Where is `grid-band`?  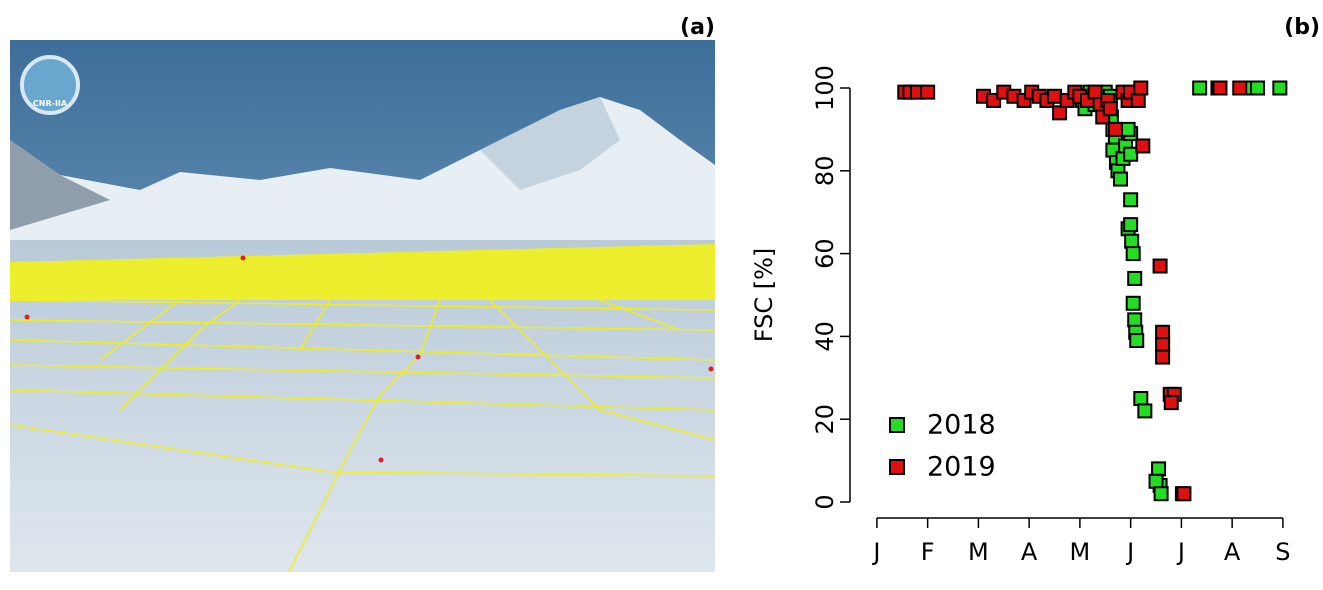
grid-band is located at coordinates (362, 272).